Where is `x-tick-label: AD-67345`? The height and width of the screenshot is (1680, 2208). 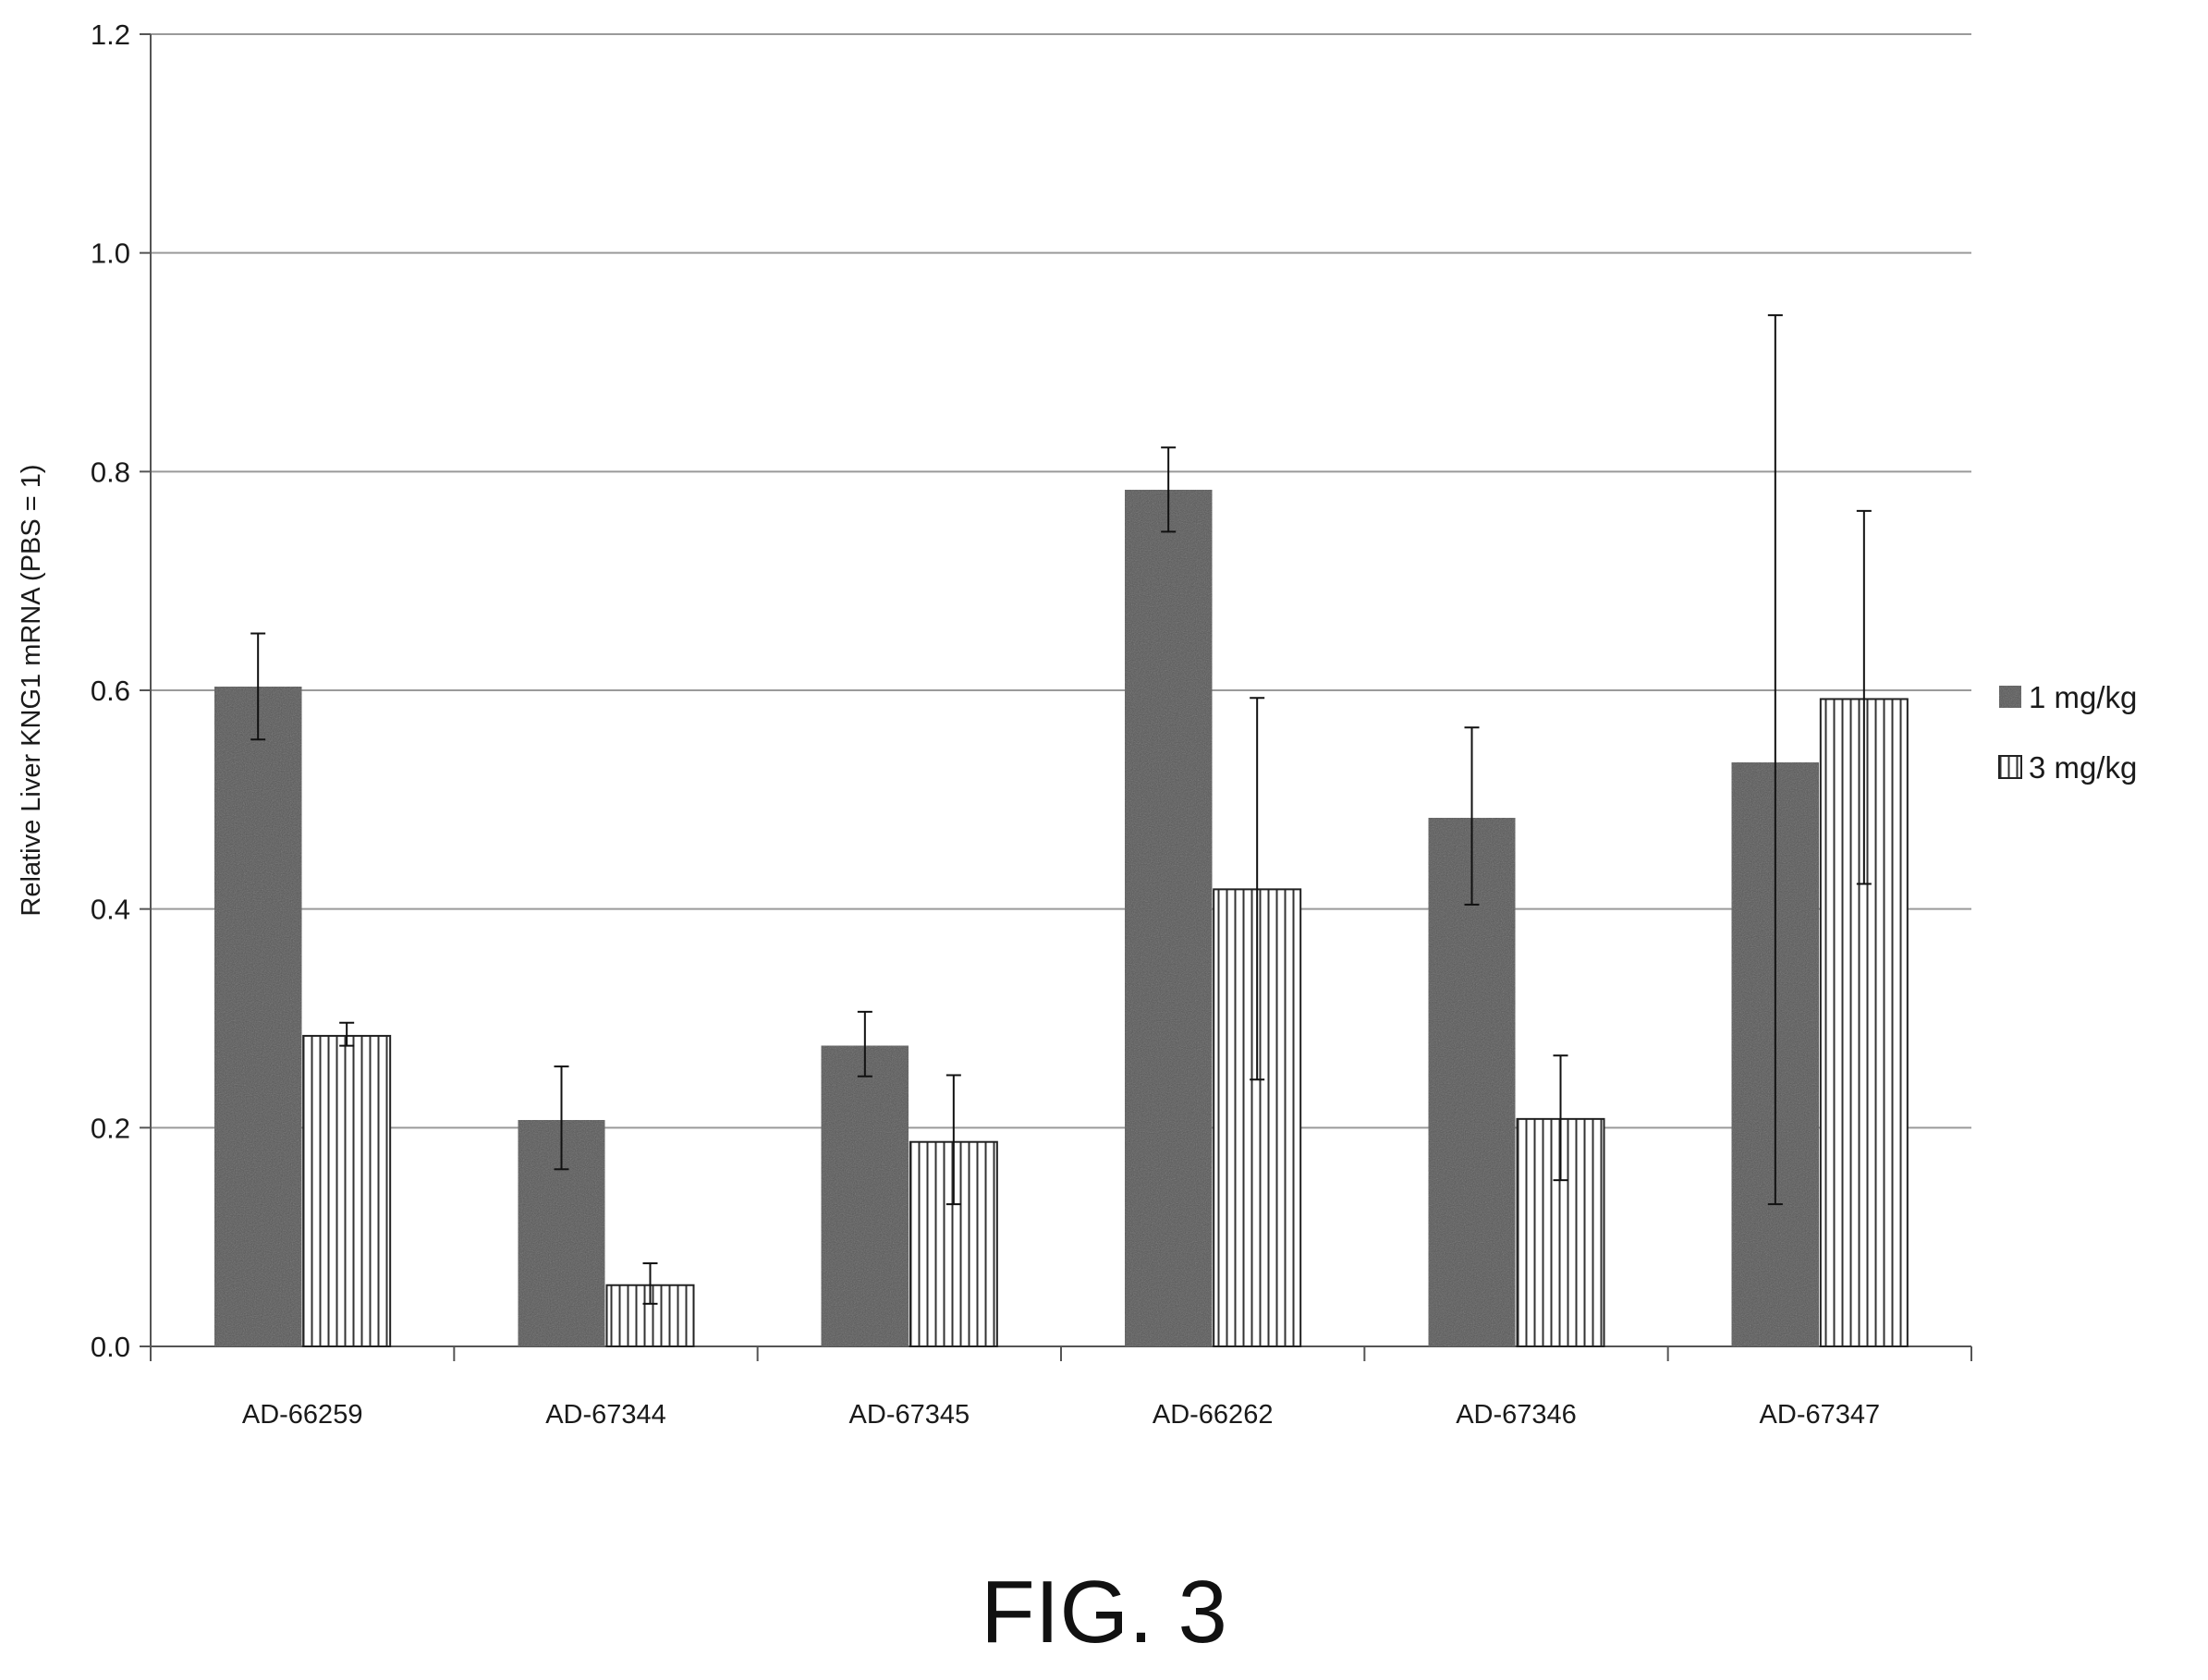
x-tick-label: AD-67345 is located at coordinates (909, 1415).